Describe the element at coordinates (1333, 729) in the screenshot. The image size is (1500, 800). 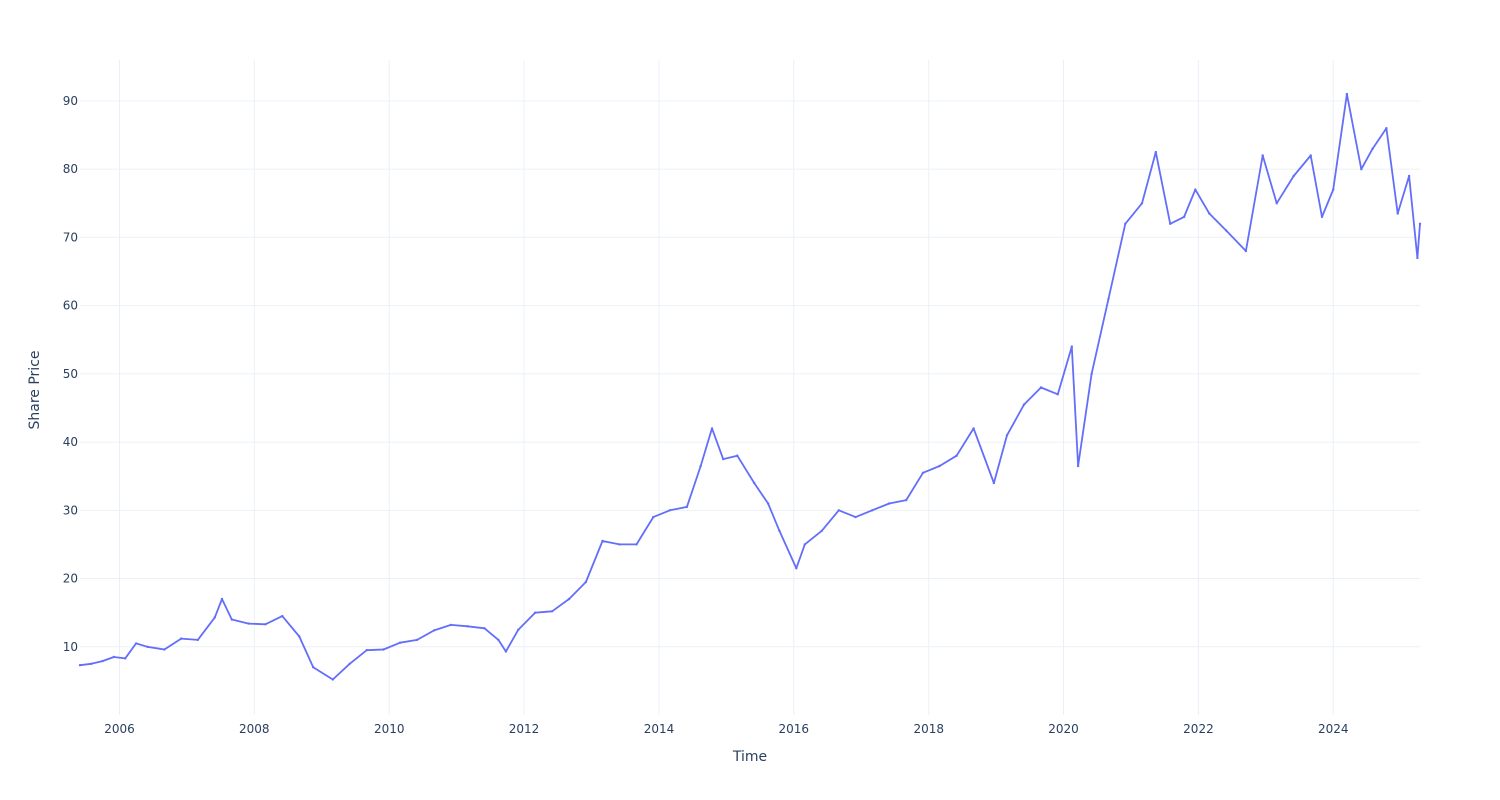
I see `x-tick-label: 2024` at that location.